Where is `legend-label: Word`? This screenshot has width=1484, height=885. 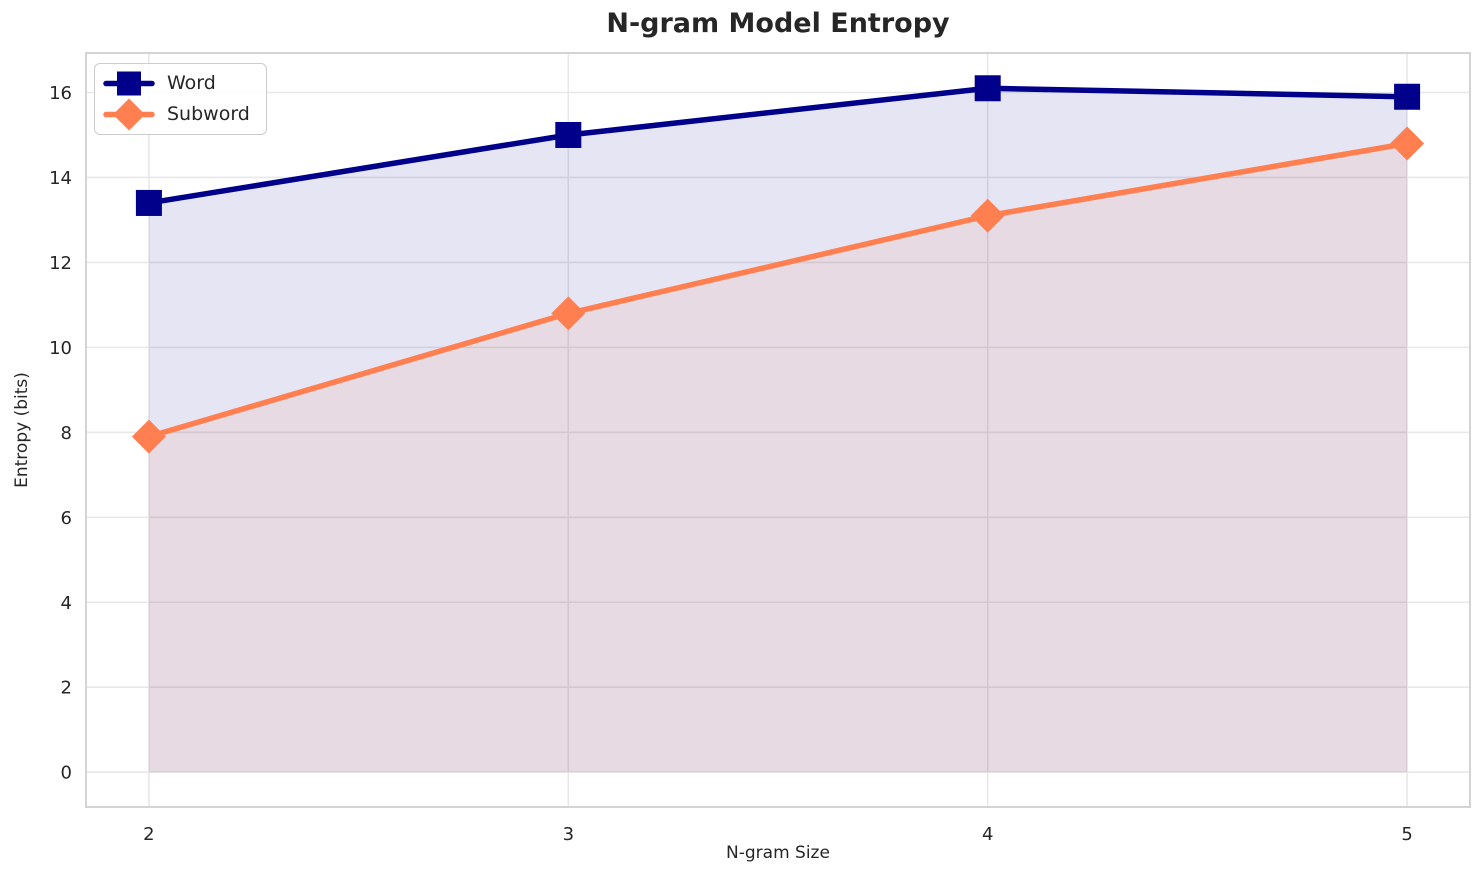
legend-label: Word is located at coordinates (191, 83).